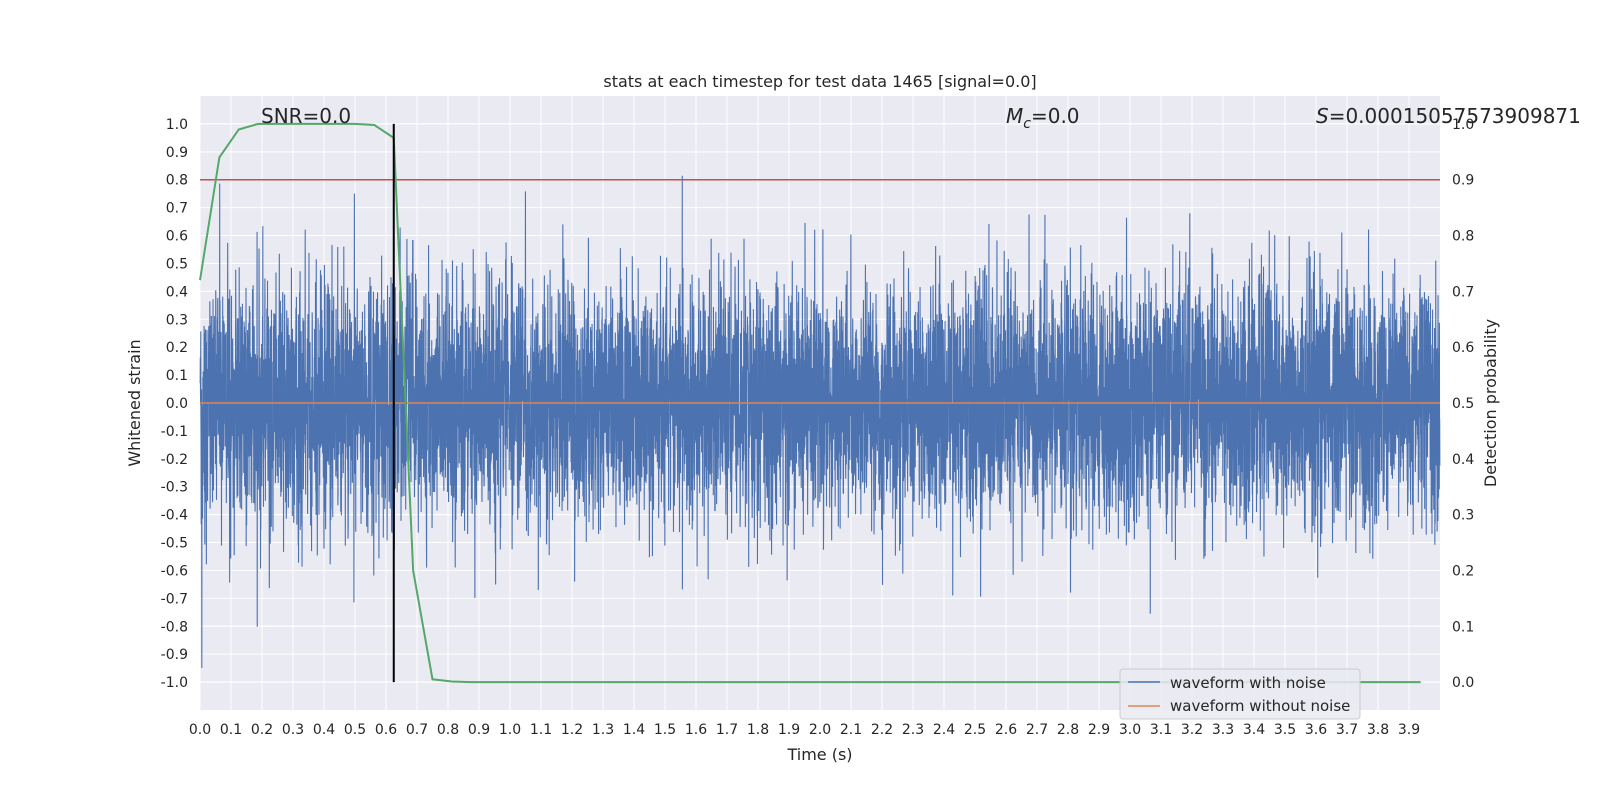 This screenshot has width=1600, height=800. What do you see at coordinates (510, 730) in the screenshot?
I see `x-tick-label: 1.0` at bounding box center [510, 730].